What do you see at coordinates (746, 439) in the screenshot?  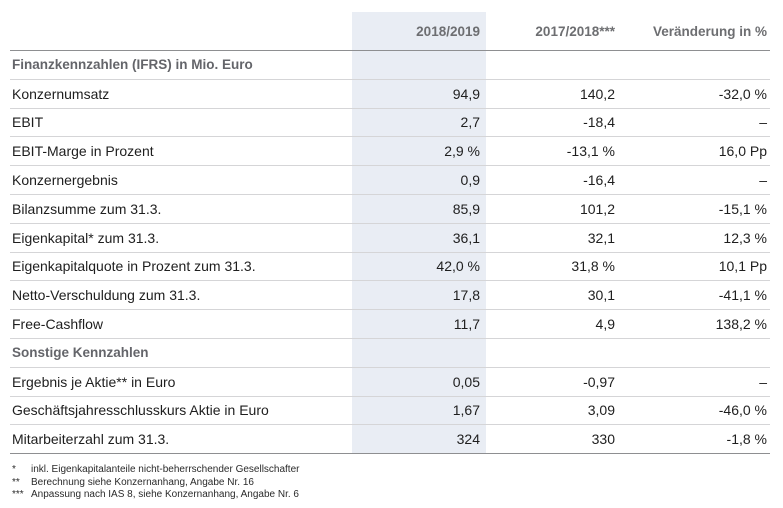 I see `value-change: -1,8 %` at bounding box center [746, 439].